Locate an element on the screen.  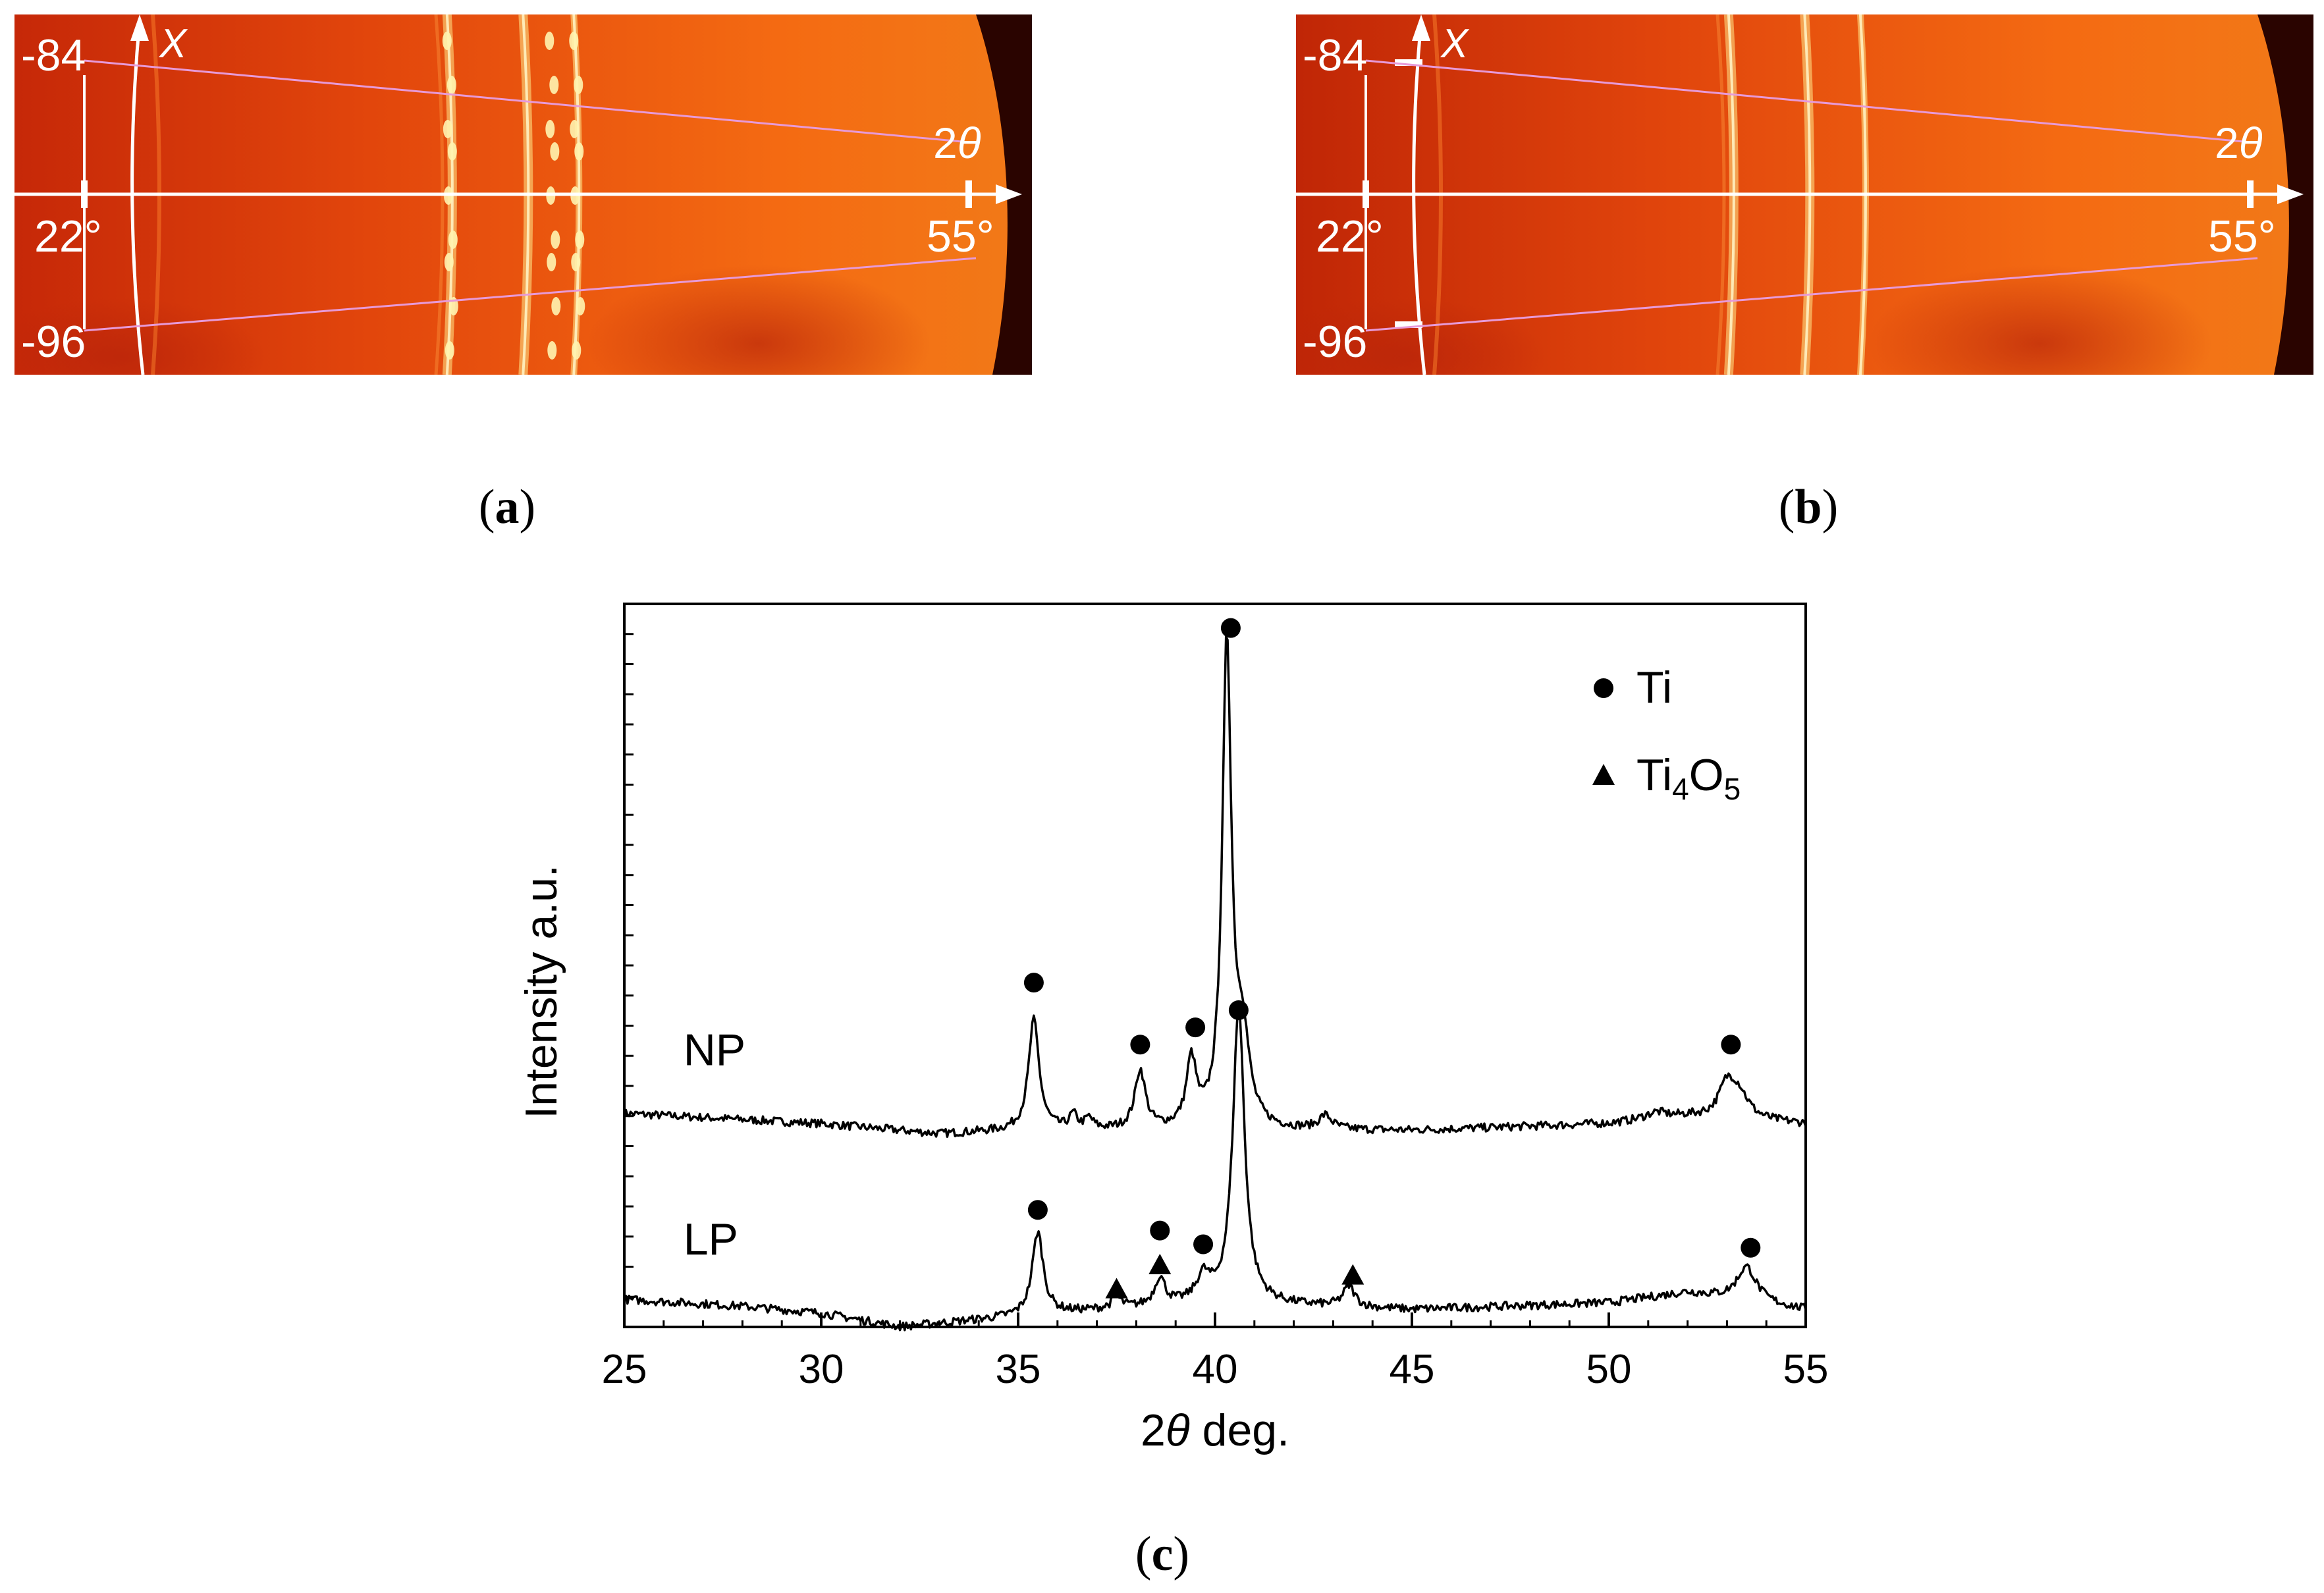
x-axis-label-theta: θ is located at coordinates (1178, 1430).